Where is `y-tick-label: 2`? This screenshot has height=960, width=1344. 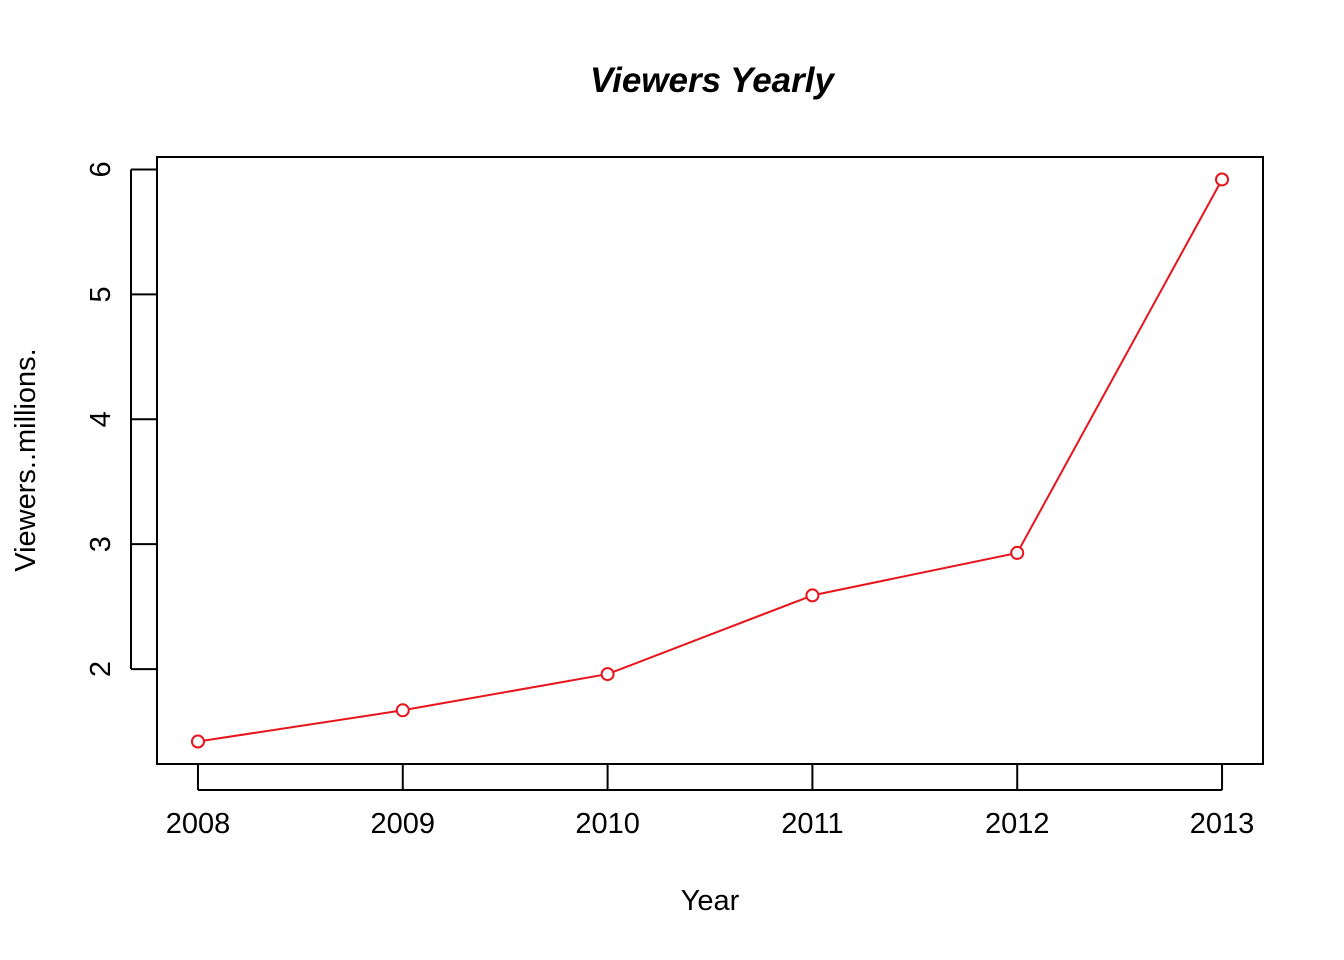 y-tick-label: 2 is located at coordinates (101, 669).